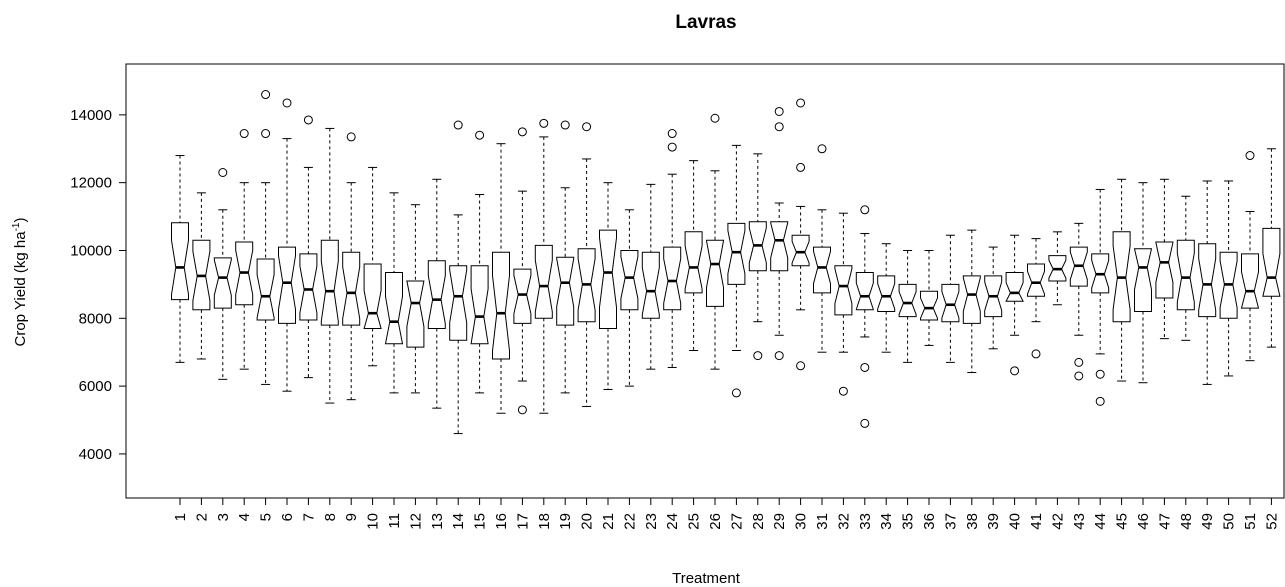 Image resolution: width=1285 pixels, height=587 pixels. Describe the element at coordinates (565, 521) in the screenshot. I see `x-tick-label: 19` at that location.